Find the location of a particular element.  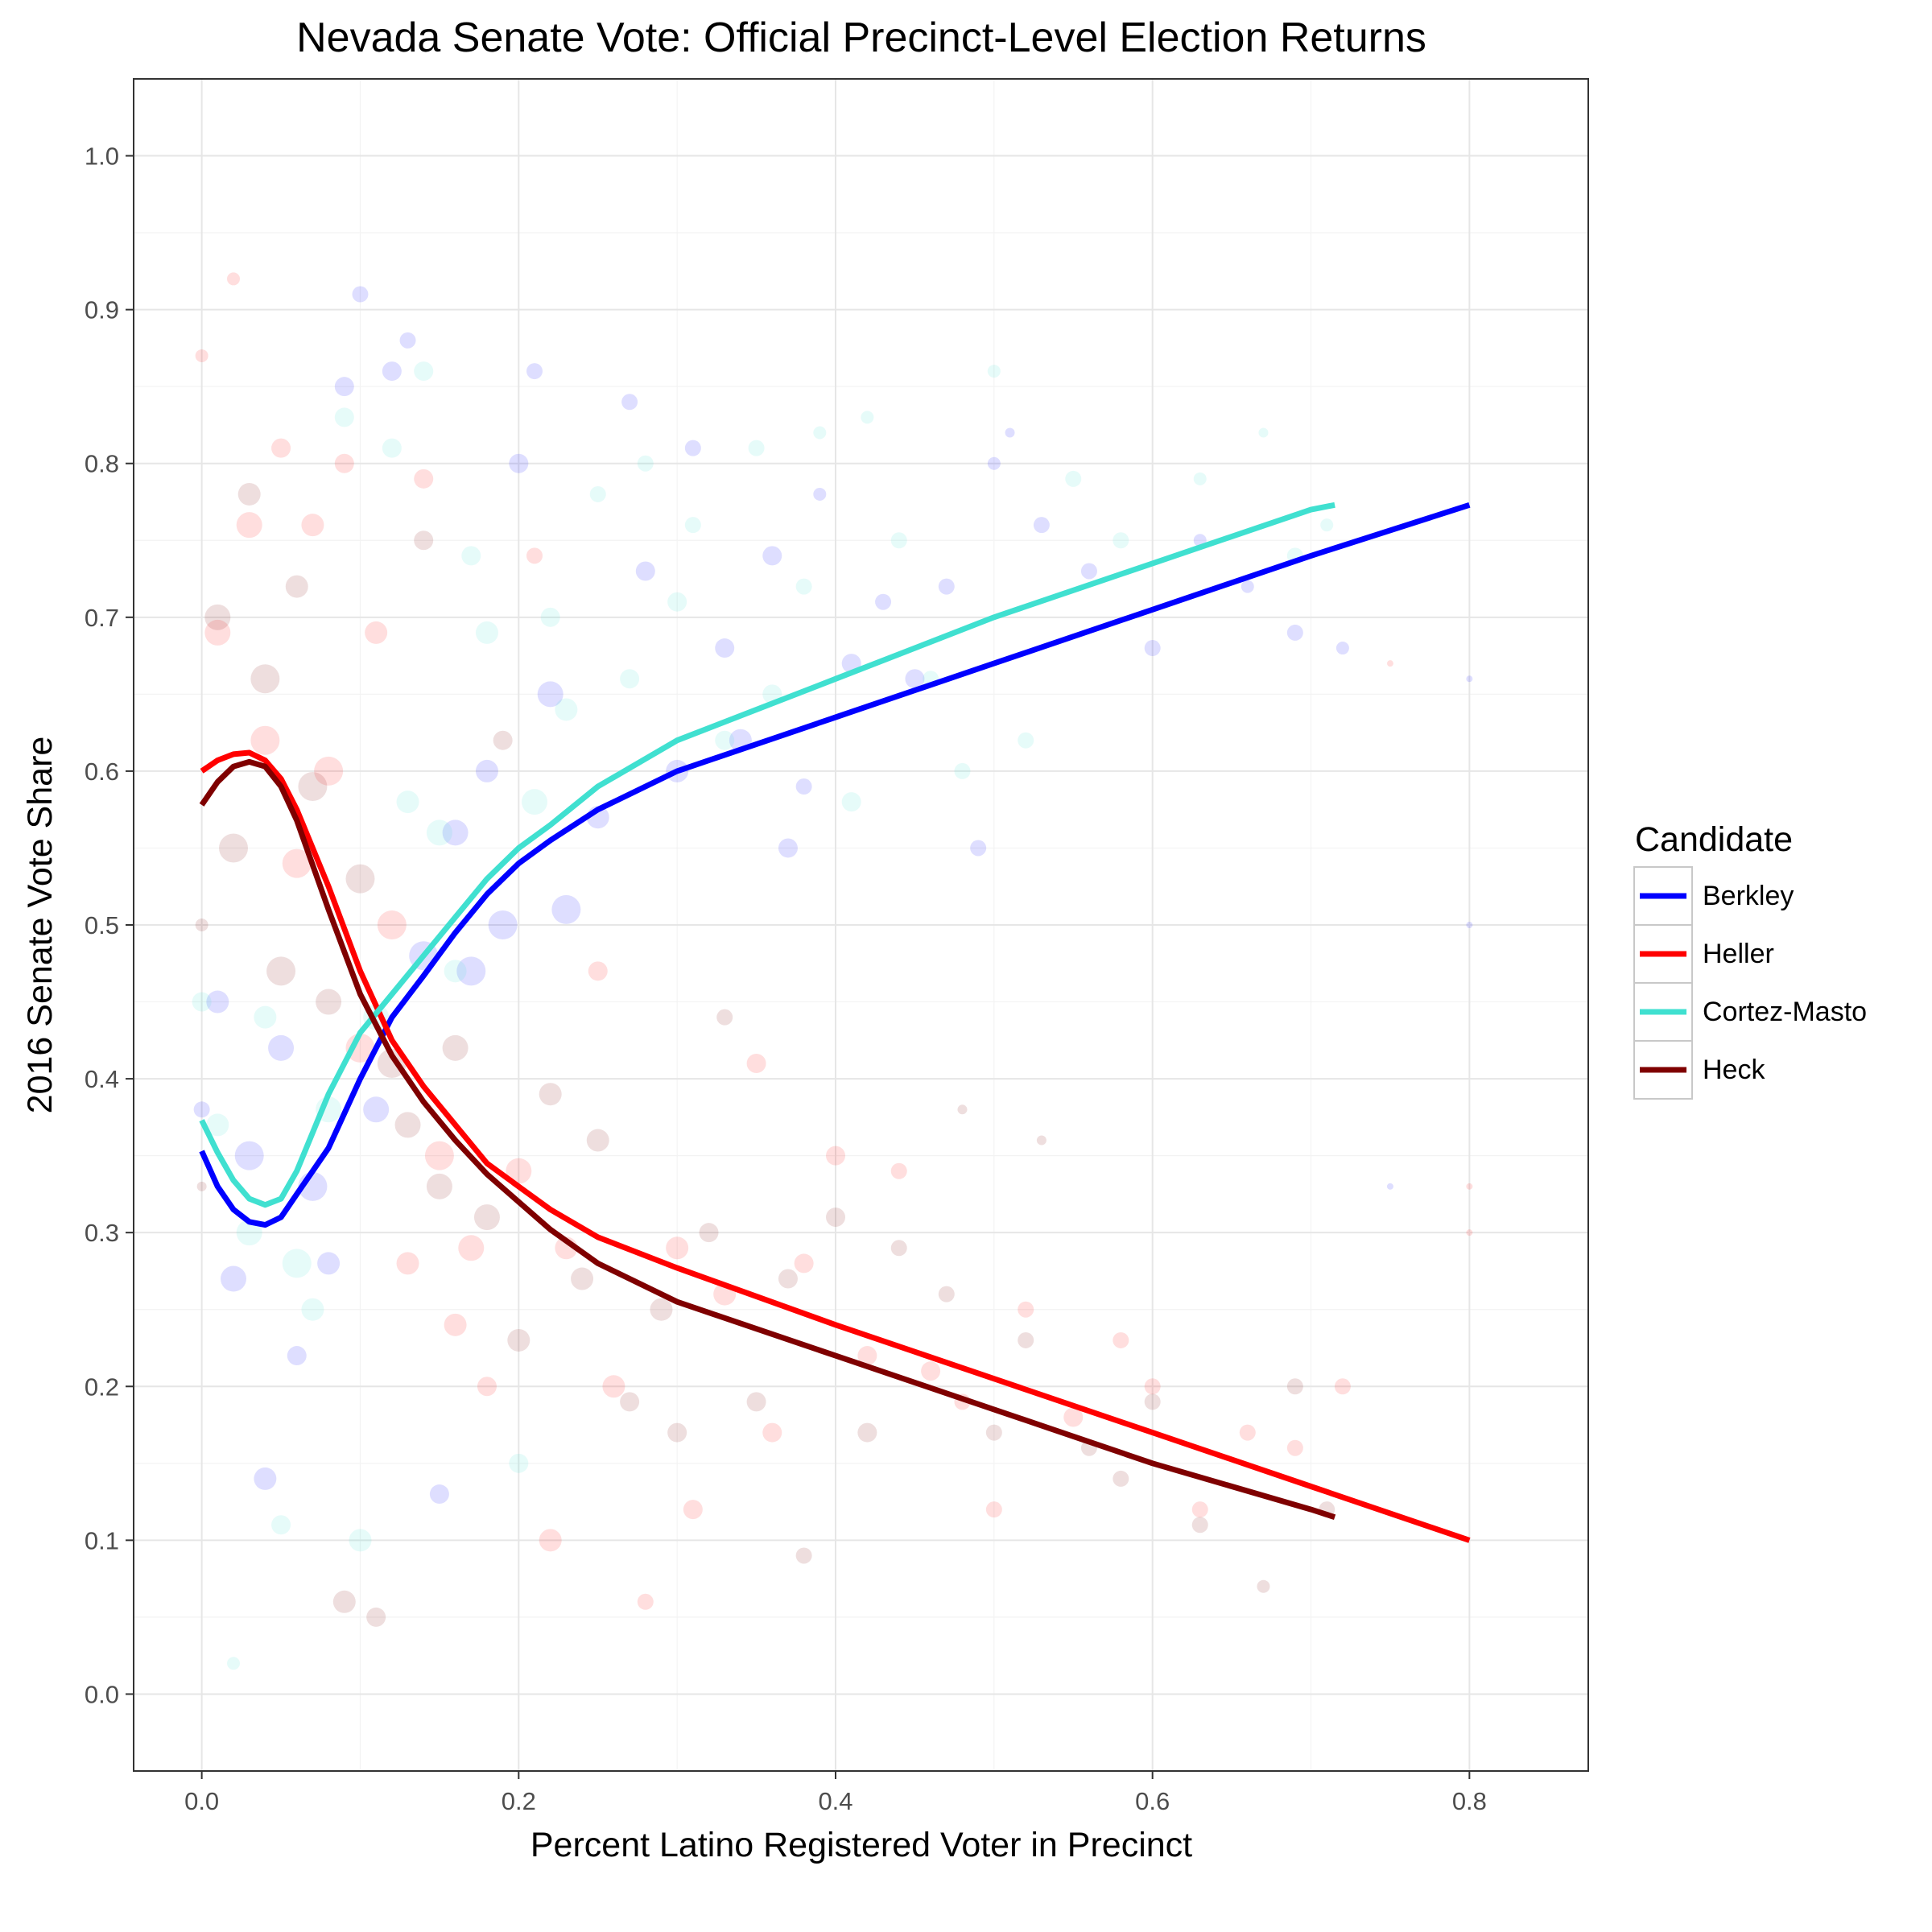

legend-keys: Berkley Heller Cortez-Masto Heck is located at coordinates (1750, 983).